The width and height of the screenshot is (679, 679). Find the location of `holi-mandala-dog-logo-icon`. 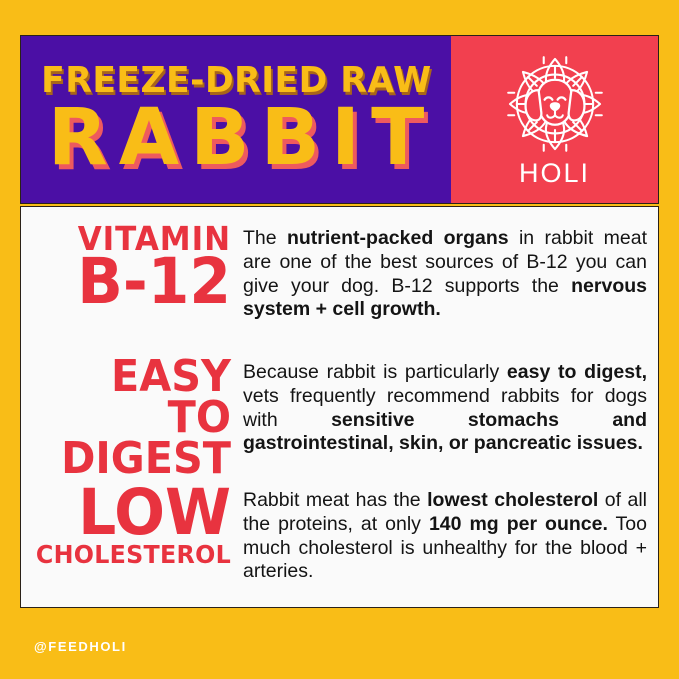

holi-mandala-dog-logo-icon is located at coordinates (554, 104).